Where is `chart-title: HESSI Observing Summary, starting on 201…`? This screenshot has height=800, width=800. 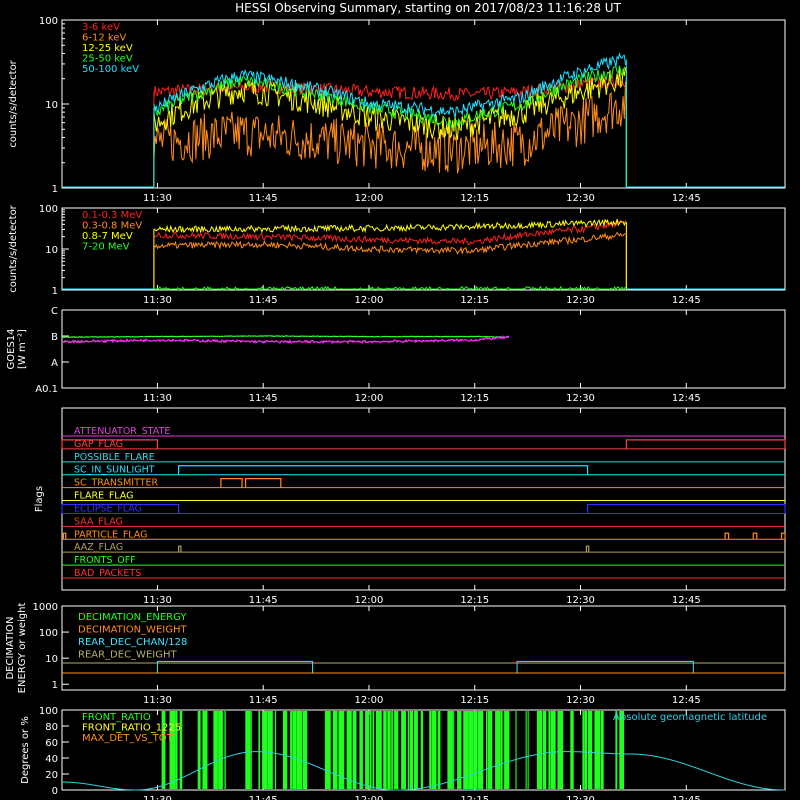
chart-title: HESSI Observing Summary, starting on 201… is located at coordinates (428, 8).